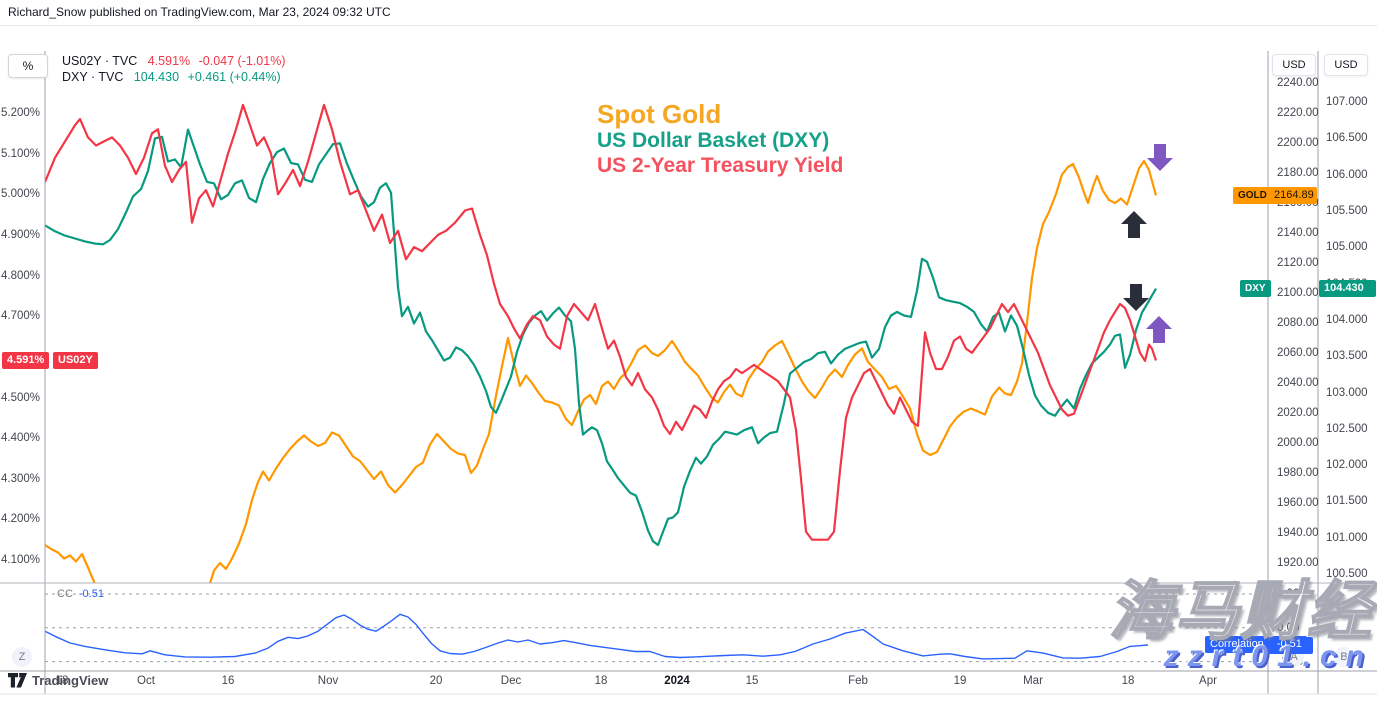  I want to click on axis-tick-label: 4.400%, so click(20, 438).